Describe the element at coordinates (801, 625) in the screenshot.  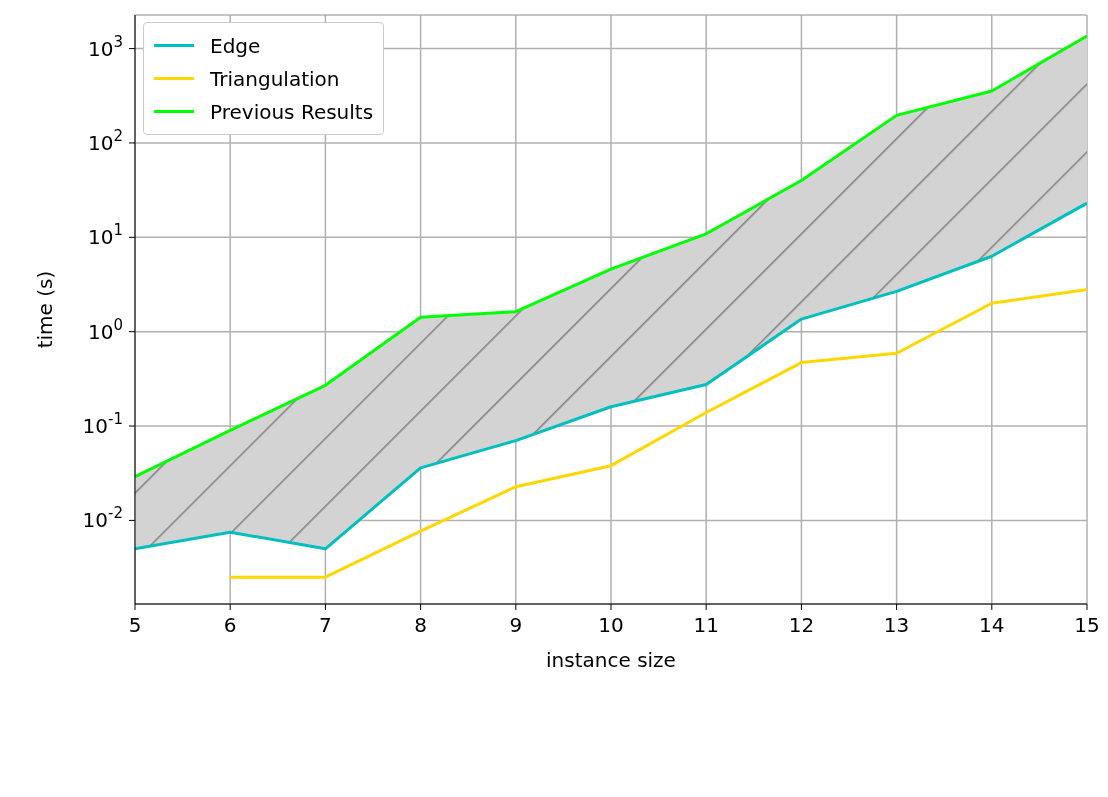
I see `x-tick-label: 12` at that location.